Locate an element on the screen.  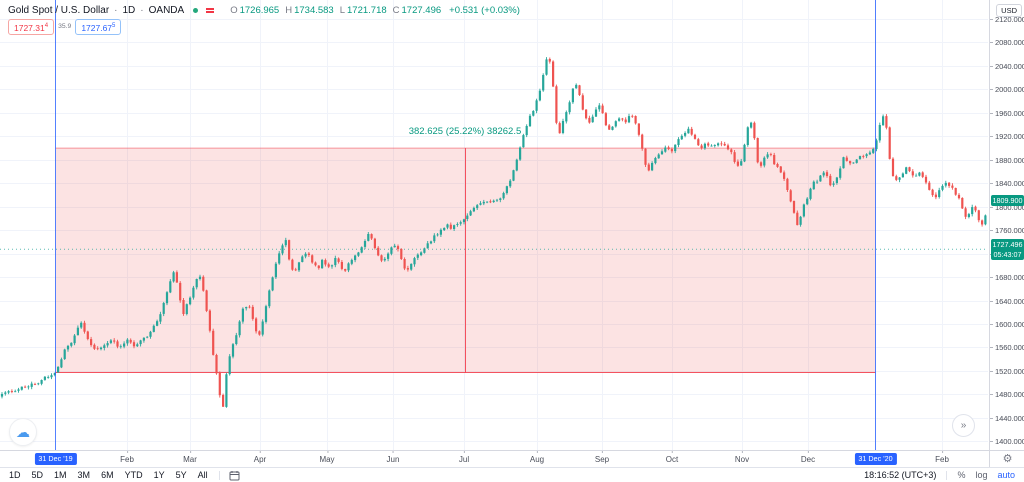
chevrons-right-icon: » is located at coordinates (963, 425).